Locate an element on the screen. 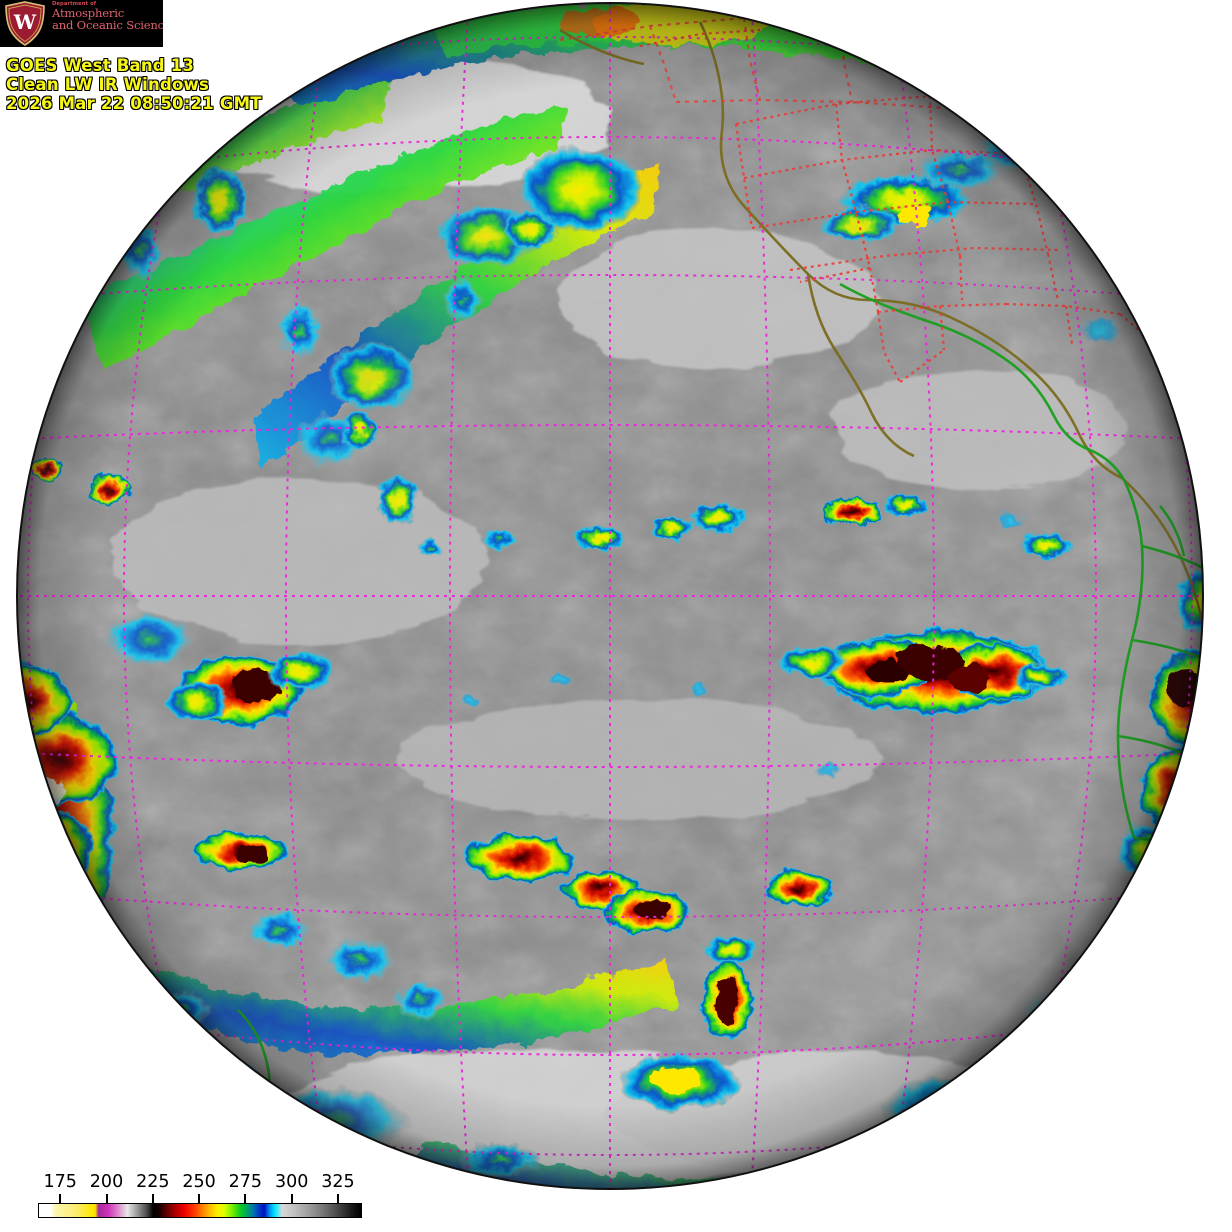  logo-line-atmospheric: Atmospheric is located at coordinates (88, 13).